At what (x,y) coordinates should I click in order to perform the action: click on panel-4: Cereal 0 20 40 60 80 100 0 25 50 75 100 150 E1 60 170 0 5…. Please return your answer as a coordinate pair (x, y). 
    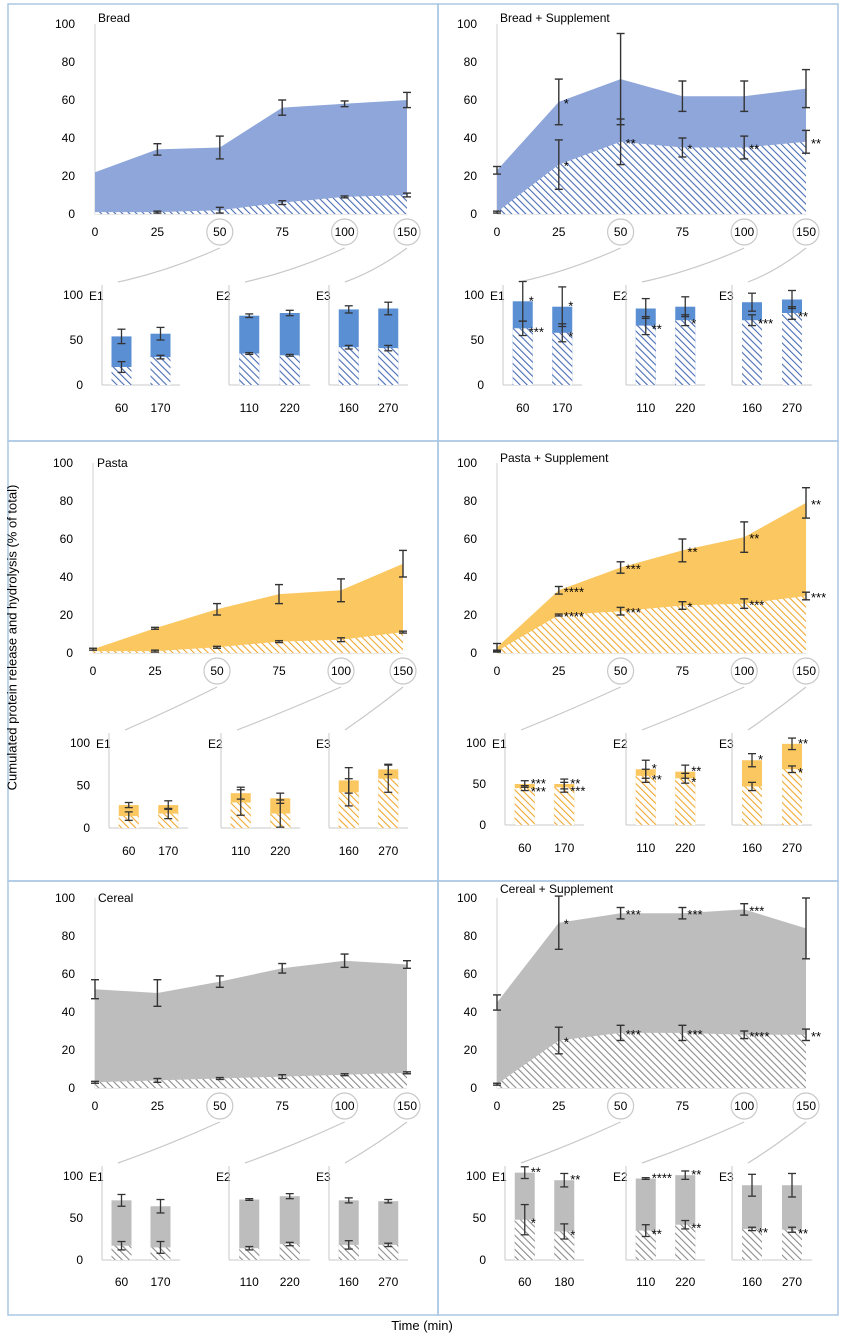
    Looking at the image, I should click on (238, 1090).